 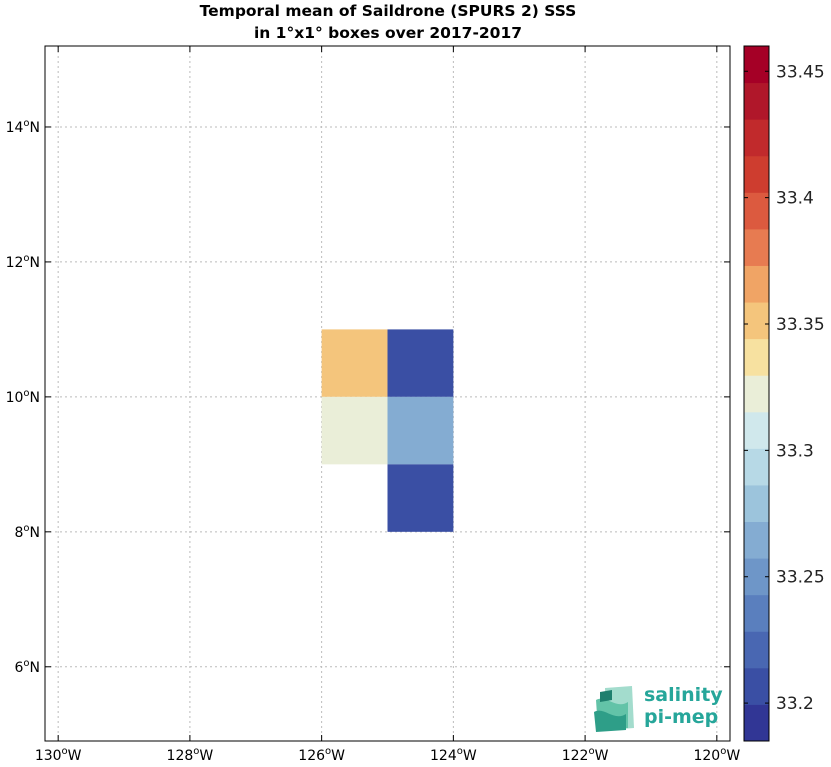 I want to click on colorbar-tick-label: 33.35, so click(x=800, y=325).